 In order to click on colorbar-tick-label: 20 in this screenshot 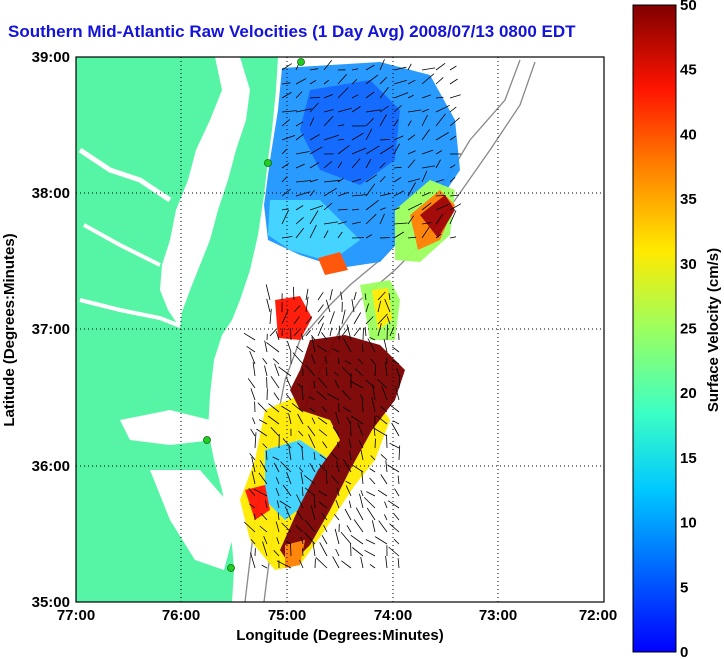, I will do `click(688, 393)`.